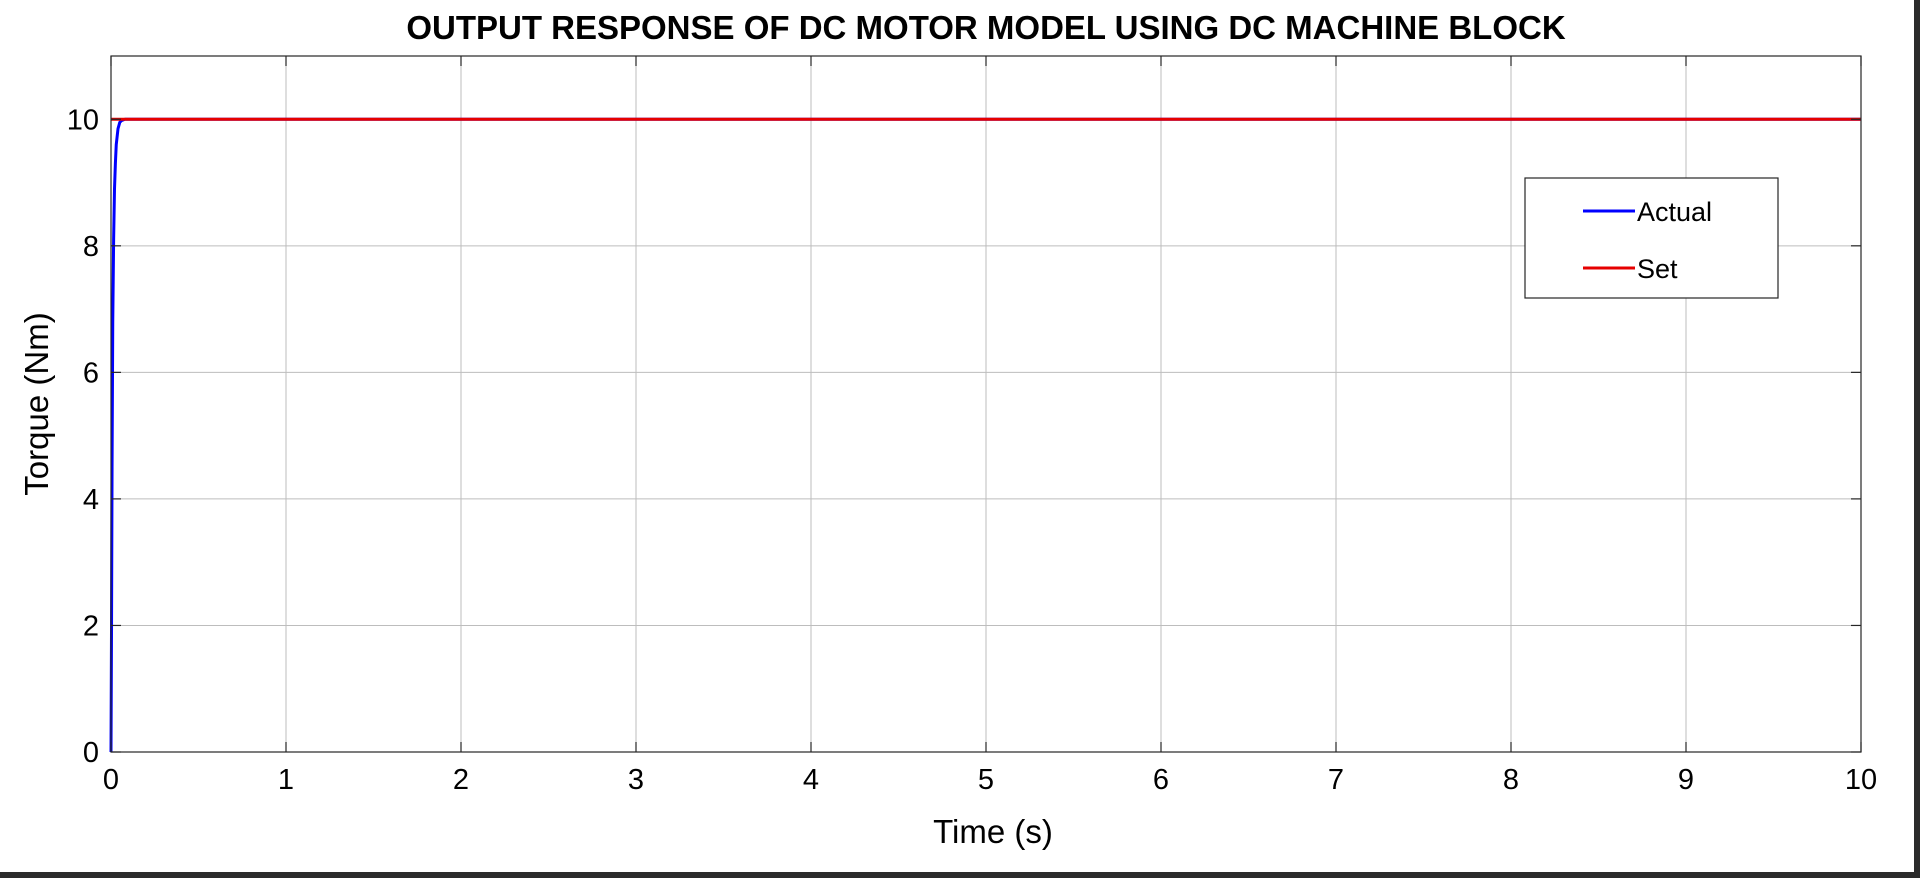 Image resolution: width=1920 pixels, height=878 pixels. What do you see at coordinates (1686, 780) in the screenshot?
I see `x-tick-label: 9` at bounding box center [1686, 780].